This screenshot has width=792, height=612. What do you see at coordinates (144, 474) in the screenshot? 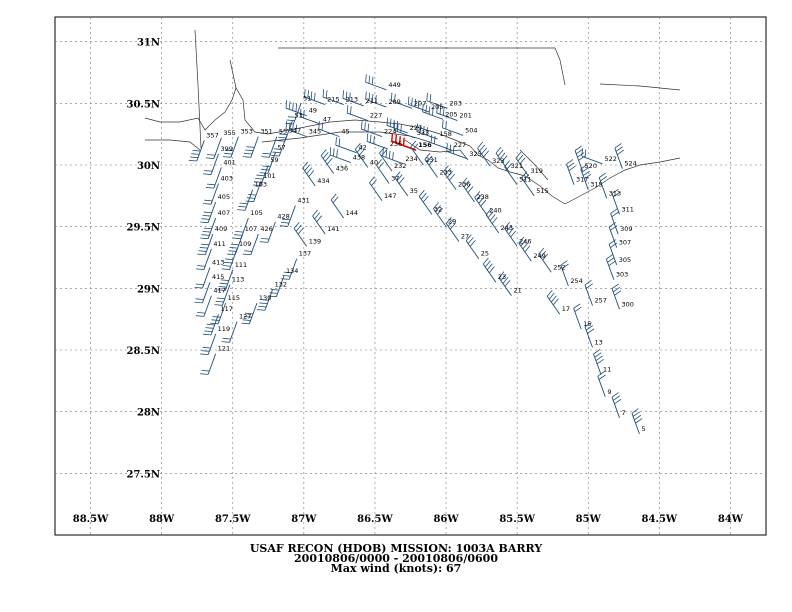
I see `lat-tick-label: 27.5N` at bounding box center [144, 474].